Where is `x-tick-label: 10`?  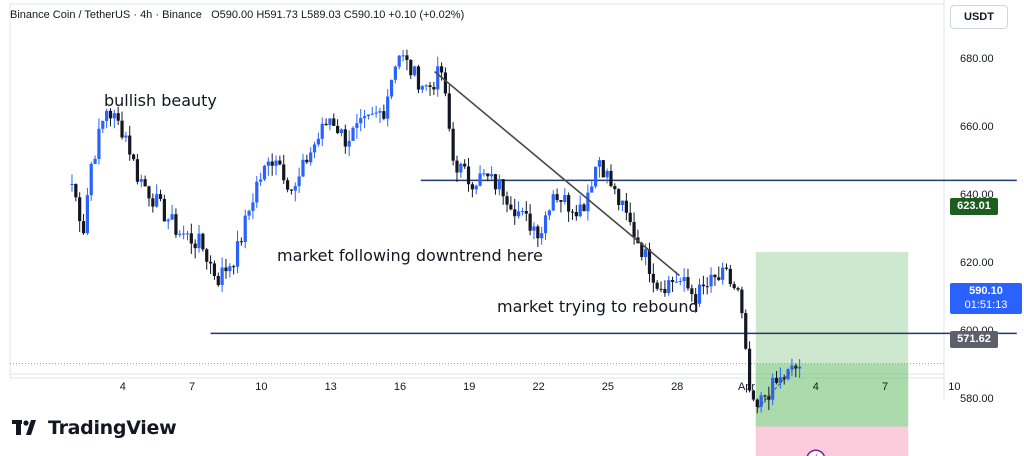
x-tick-label: 10 is located at coordinates (261, 387).